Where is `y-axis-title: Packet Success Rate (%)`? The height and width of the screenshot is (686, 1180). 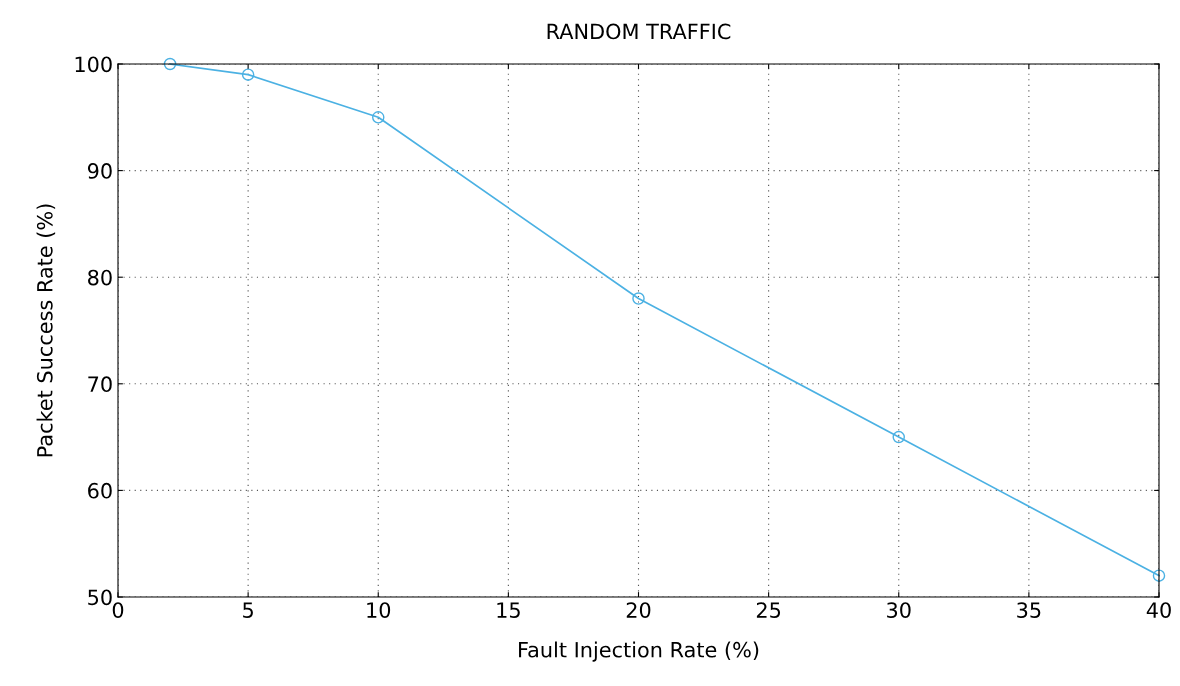
y-axis-title: Packet Success Rate (%) is located at coordinates (46, 330).